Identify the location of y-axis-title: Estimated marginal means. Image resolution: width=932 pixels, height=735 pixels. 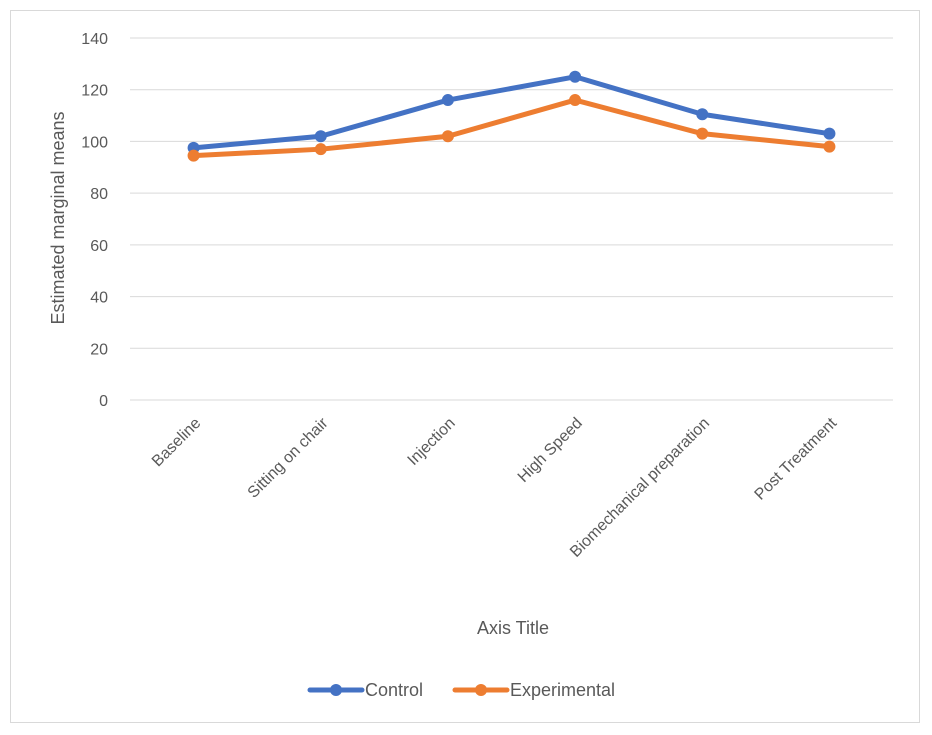
(58, 217).